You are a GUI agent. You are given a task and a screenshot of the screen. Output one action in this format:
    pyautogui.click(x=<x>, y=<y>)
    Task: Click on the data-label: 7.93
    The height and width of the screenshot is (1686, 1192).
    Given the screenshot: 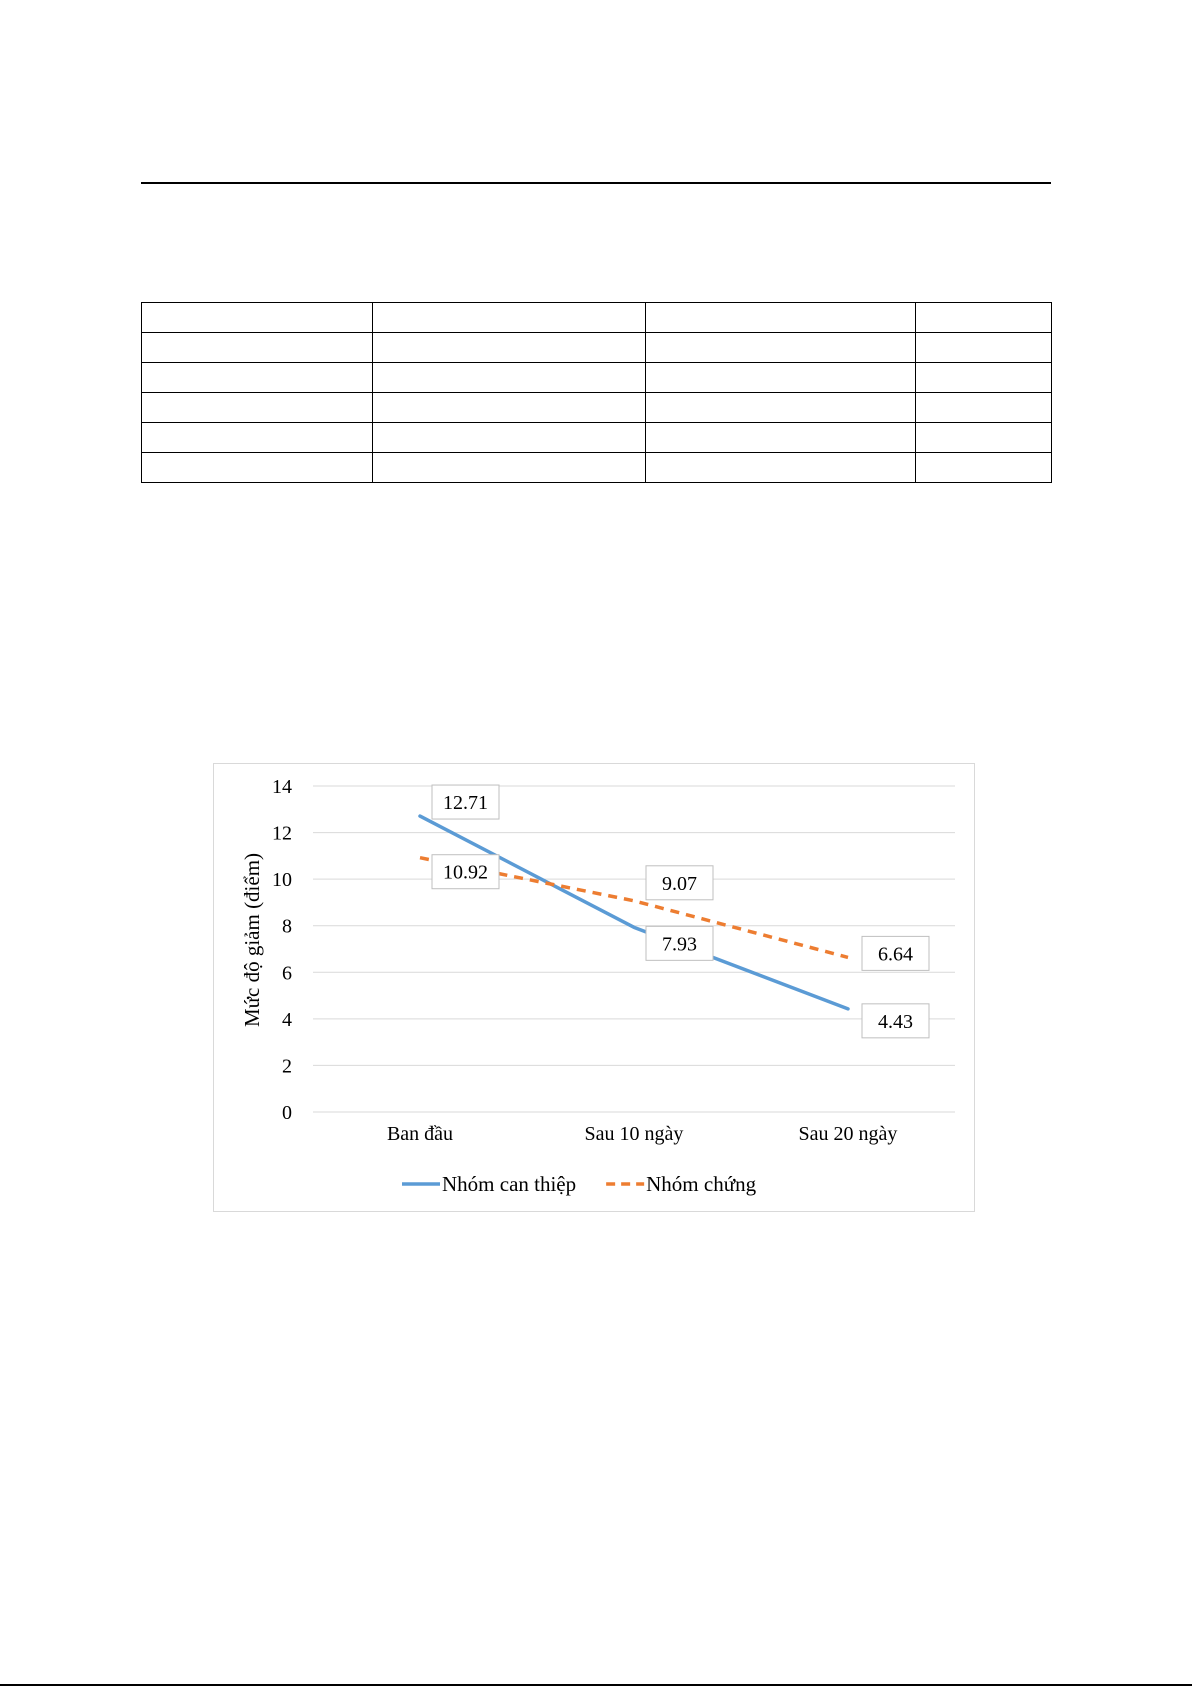 What is the action you would take?
    pyautogui.click(x=679, y=943)
    